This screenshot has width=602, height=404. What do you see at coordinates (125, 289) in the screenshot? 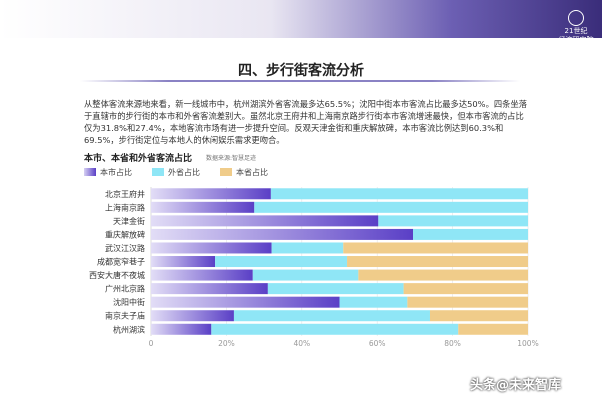
I see `category-label: 广州北京路` at bounding box center [125, 289].